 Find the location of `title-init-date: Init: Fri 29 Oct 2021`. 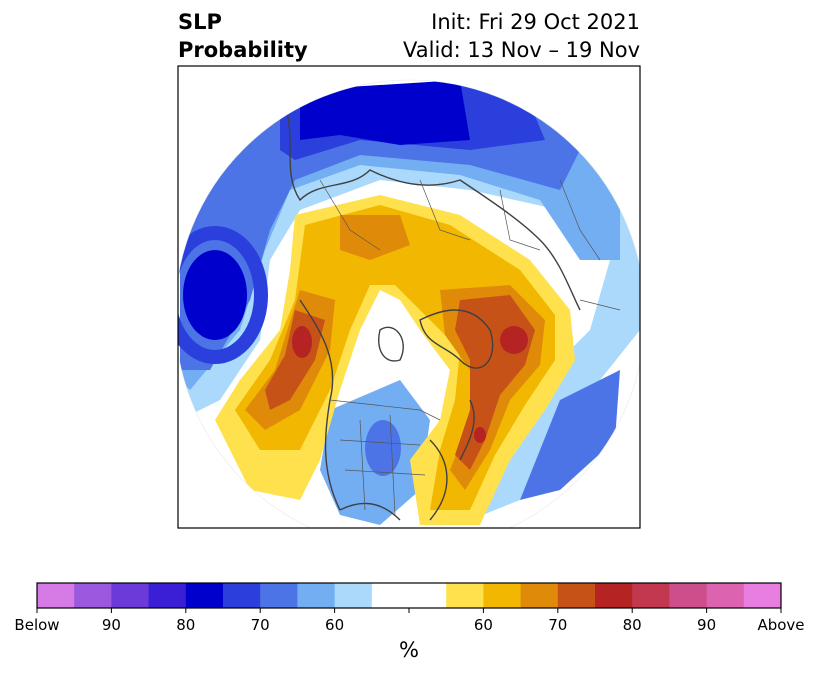

title-init-date: Init: Fri 29 Oct 2021 is located at coordinates (535, 22).